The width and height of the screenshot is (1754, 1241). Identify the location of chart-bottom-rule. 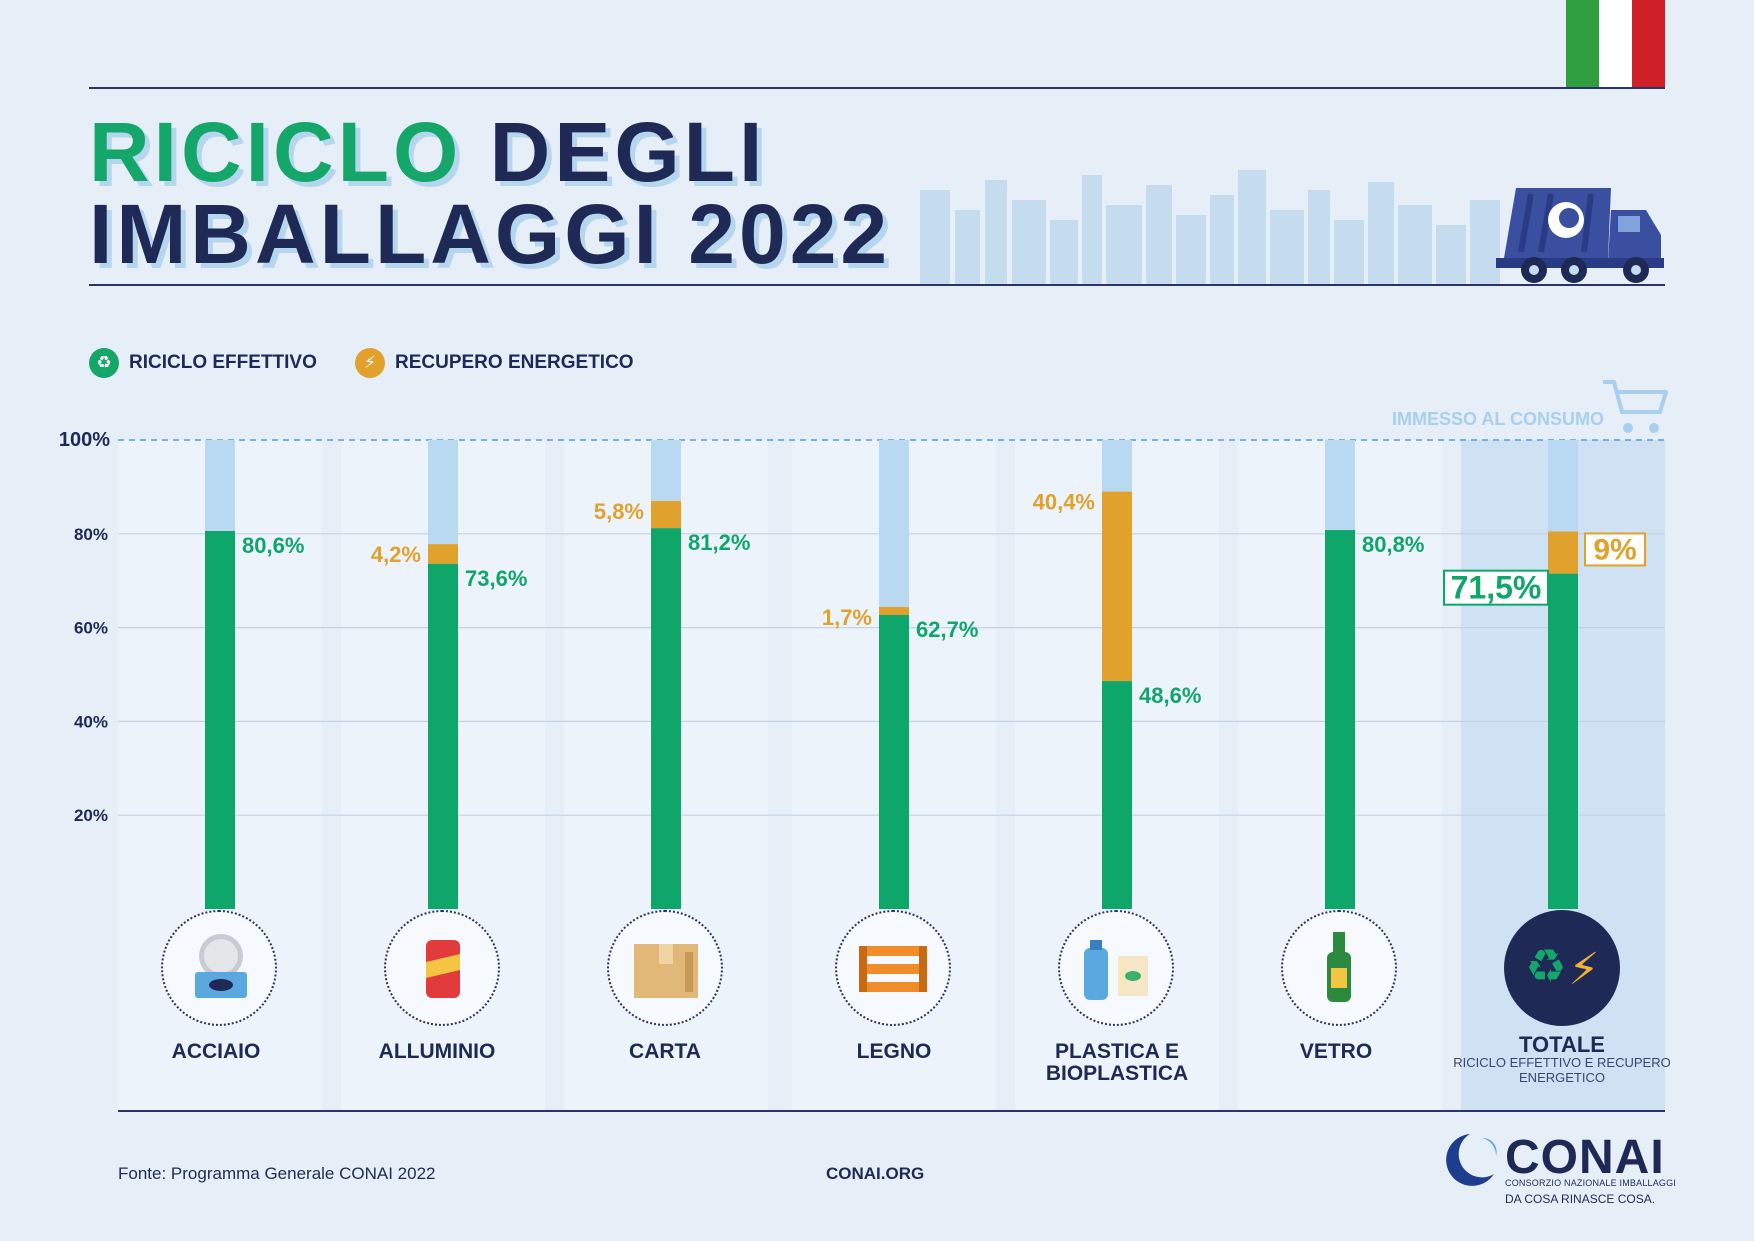
(891, 1111).